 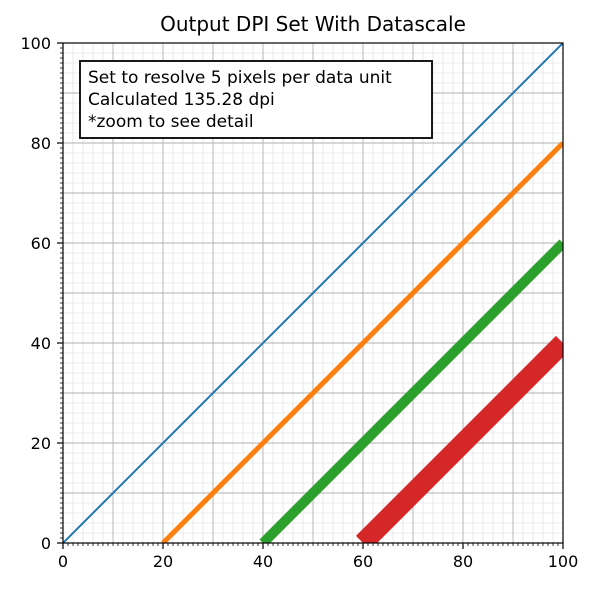 What do you see at coordinates (163, 561) in the screenshot?
I see `x-tick-label: 20` at bounding box center [163, 561].